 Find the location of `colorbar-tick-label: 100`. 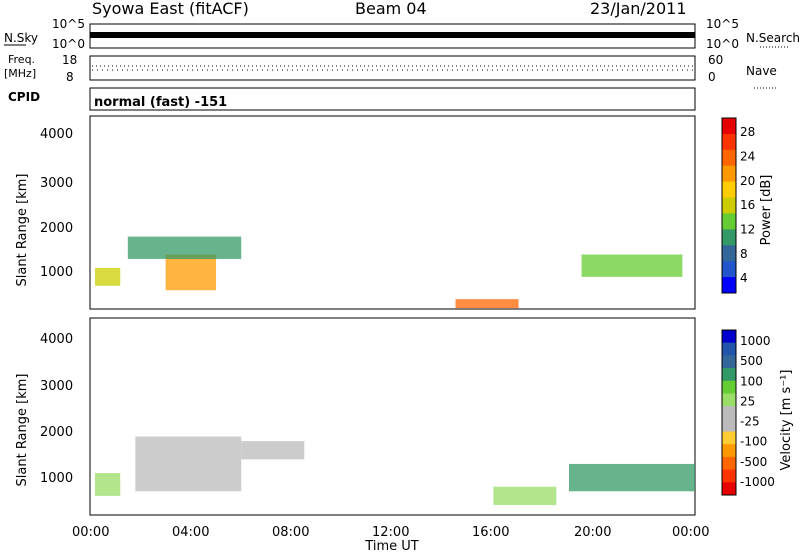

colorbar-tick-label: 100 is located at coordinates (751, 381).